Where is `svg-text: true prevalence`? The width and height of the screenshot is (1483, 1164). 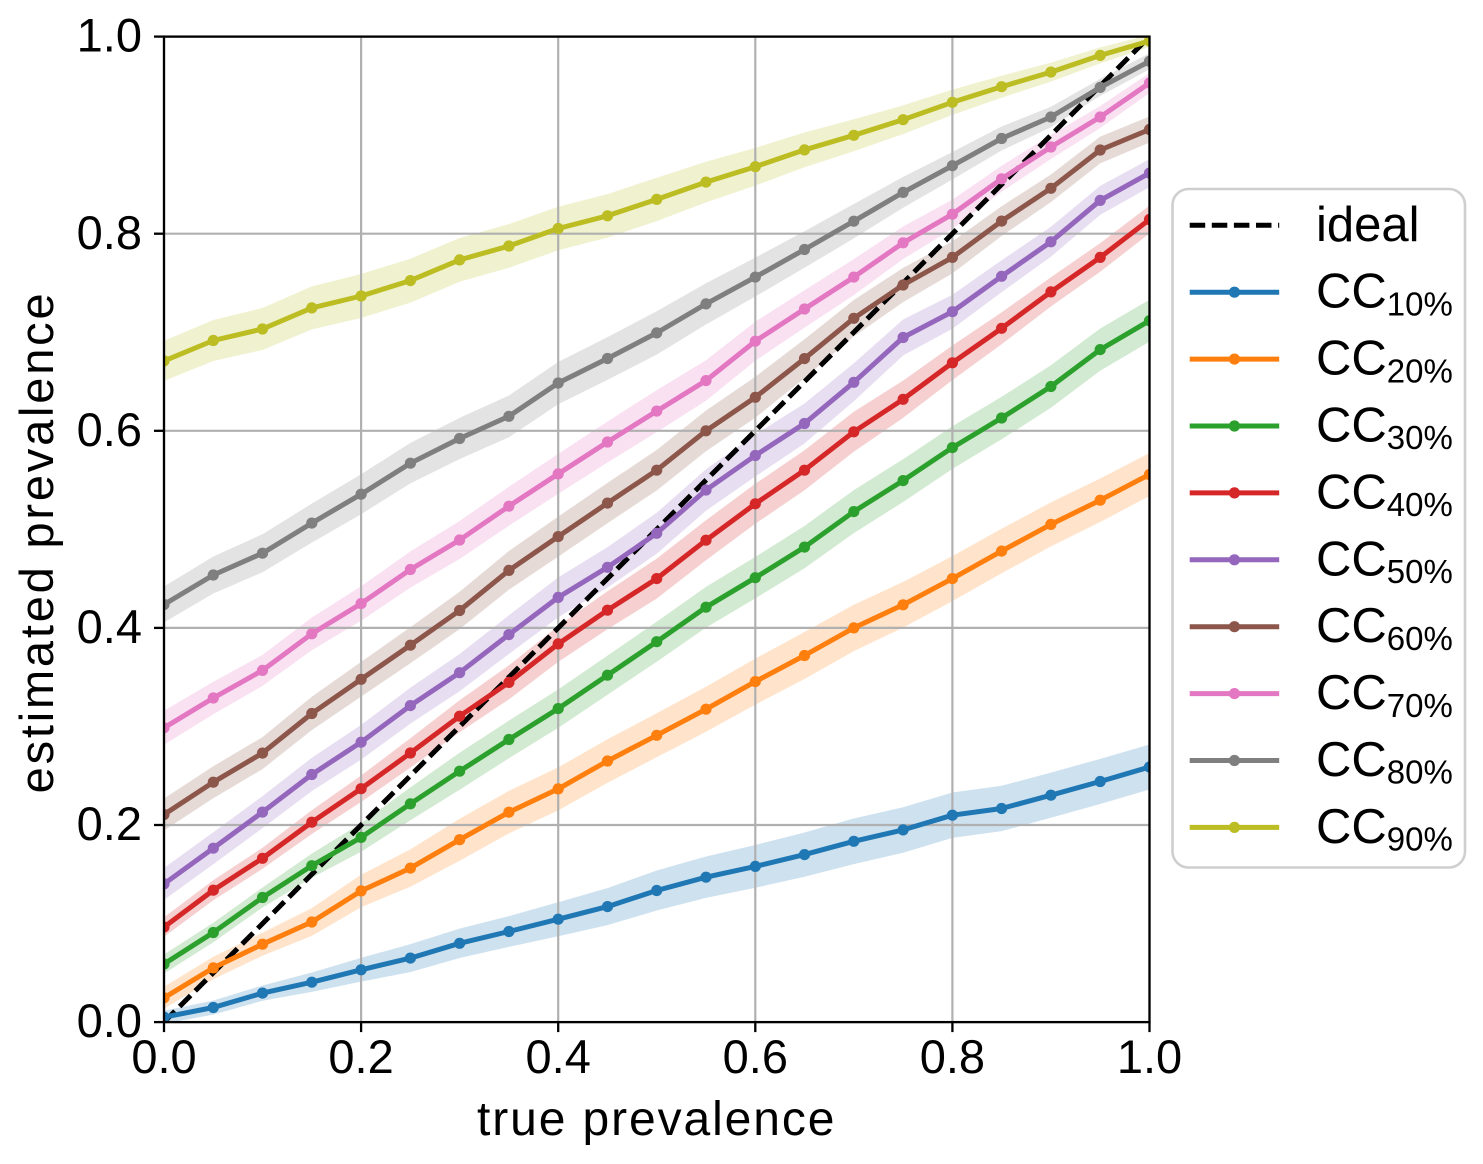 svg-text: true prevalence is located at coordinates (656, 1119).